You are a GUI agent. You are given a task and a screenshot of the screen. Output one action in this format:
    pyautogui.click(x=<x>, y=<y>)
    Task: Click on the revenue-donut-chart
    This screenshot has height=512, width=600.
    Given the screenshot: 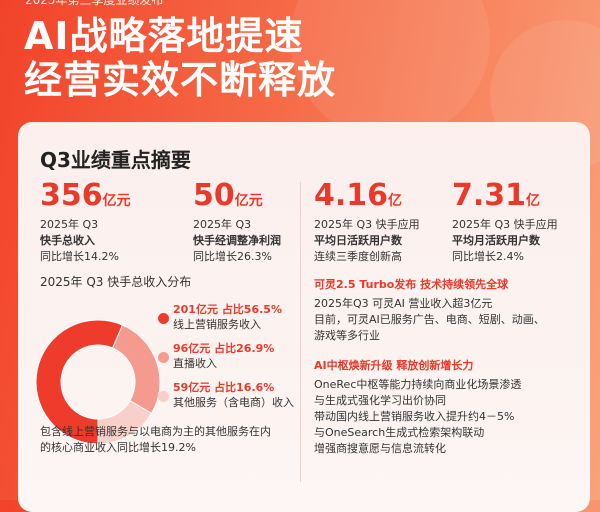 What is the action you would take?
    pyautogui.click(x=98, y=382)
    